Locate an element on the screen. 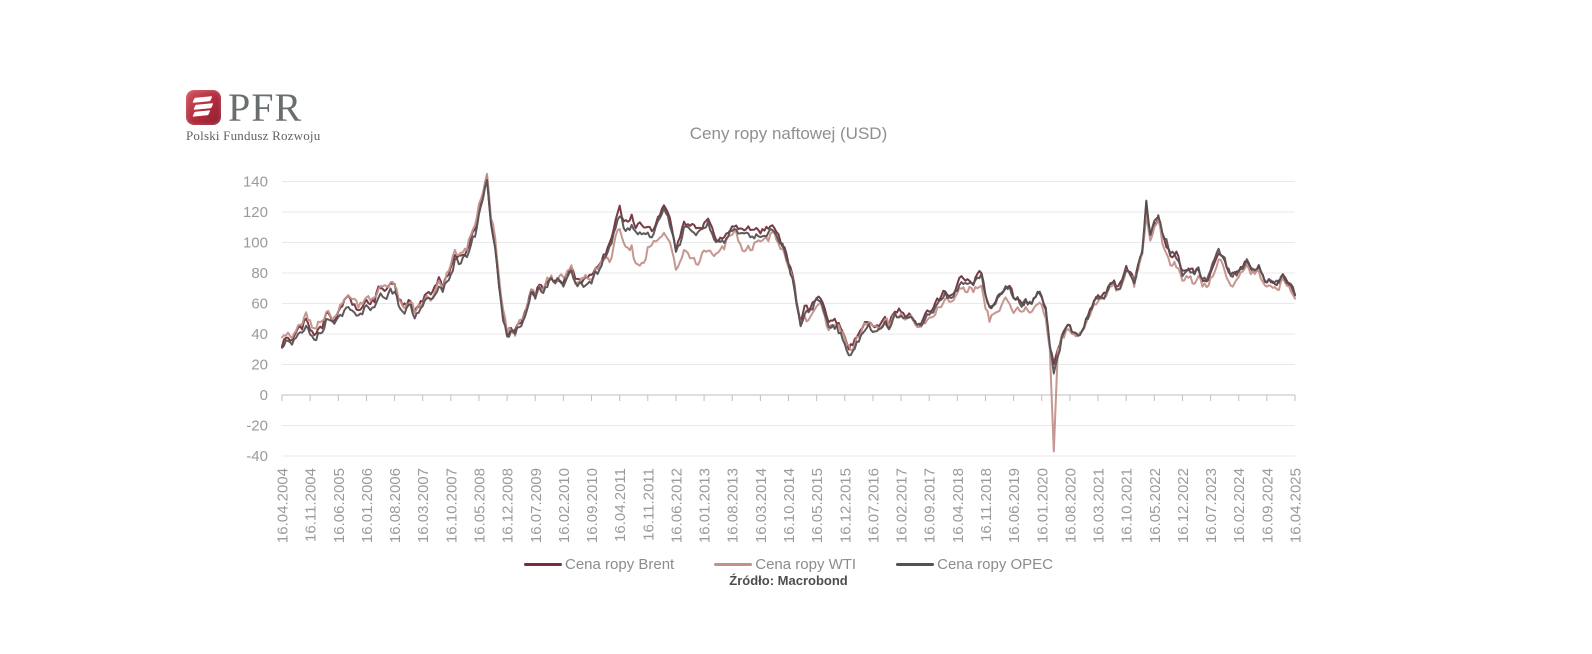  svg-text: 16.04.2004 is located at coordinates (283, 505).